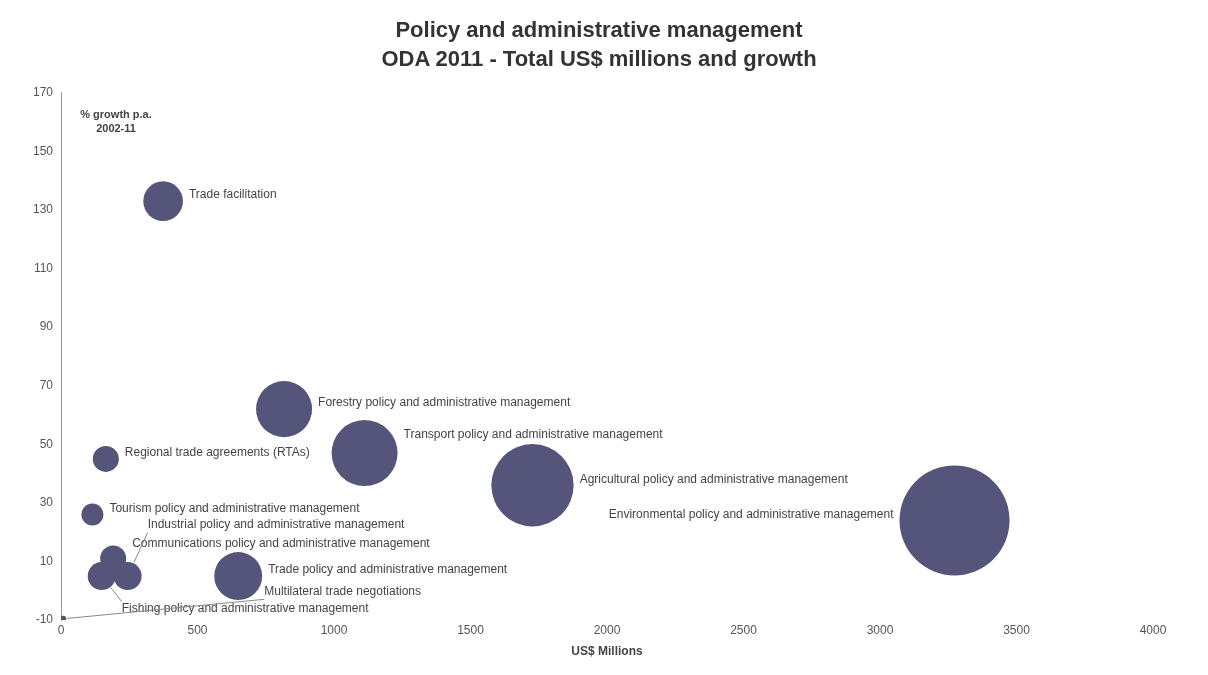  Describe the element at coordinates (342, 591) in the screenshot. I see `text: Multilateral trade negotiations` at that location.